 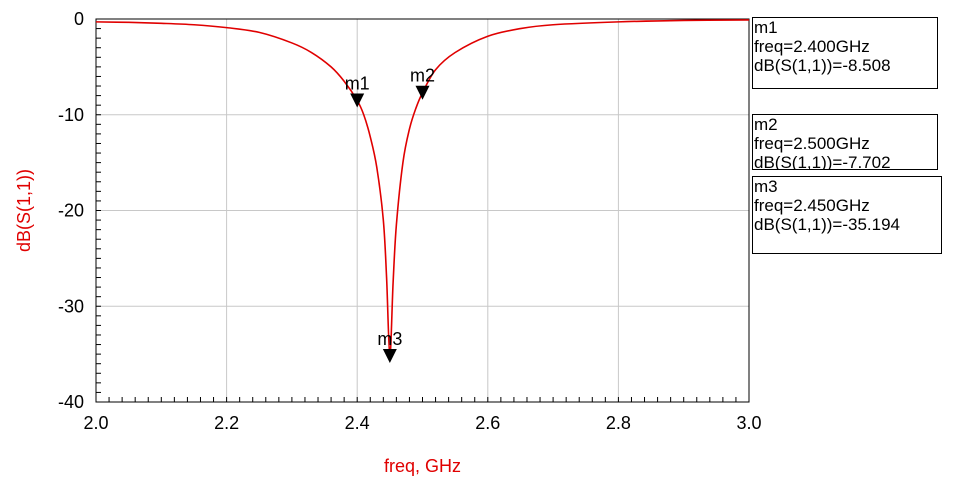 What do you see at coordinates (357, 423) in the screenshot?
I see `x-tick-label: 2.4` at bounding box center [357, 423].